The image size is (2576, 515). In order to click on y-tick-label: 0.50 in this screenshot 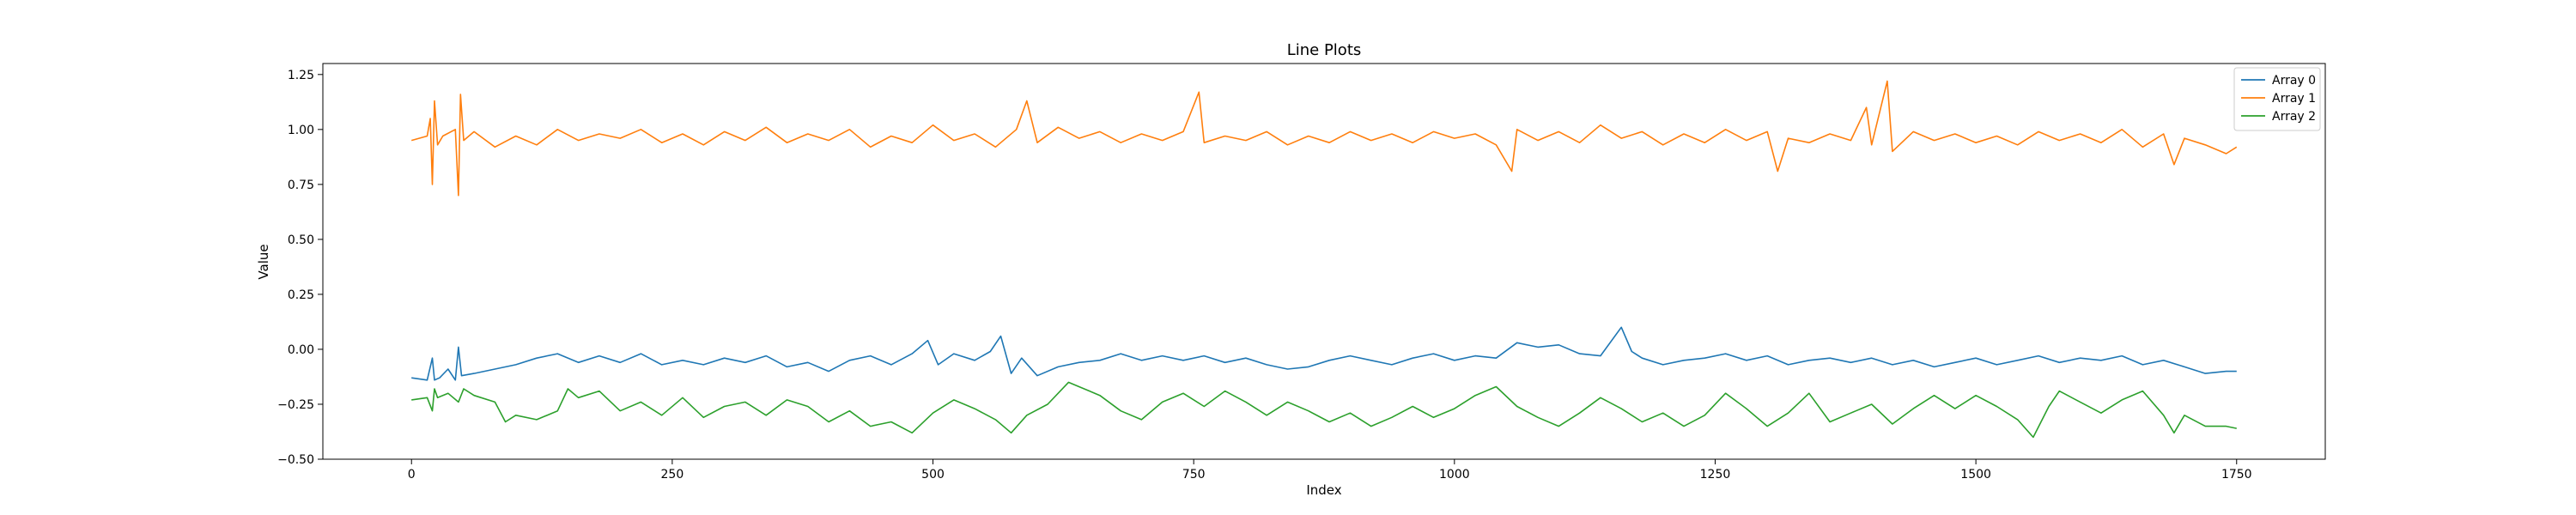, I will do `click(301, 240)`.